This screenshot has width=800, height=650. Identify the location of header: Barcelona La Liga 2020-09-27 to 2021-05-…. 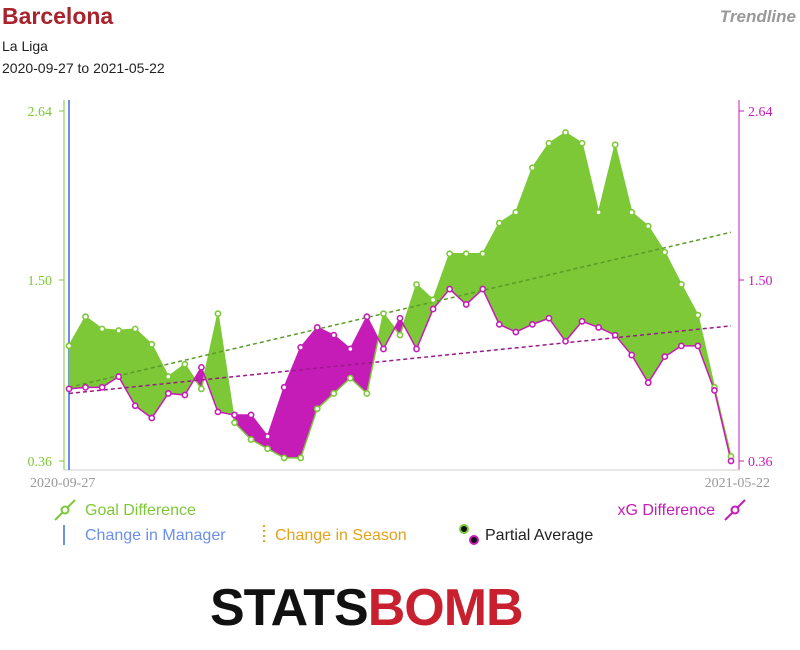
(83, 39).